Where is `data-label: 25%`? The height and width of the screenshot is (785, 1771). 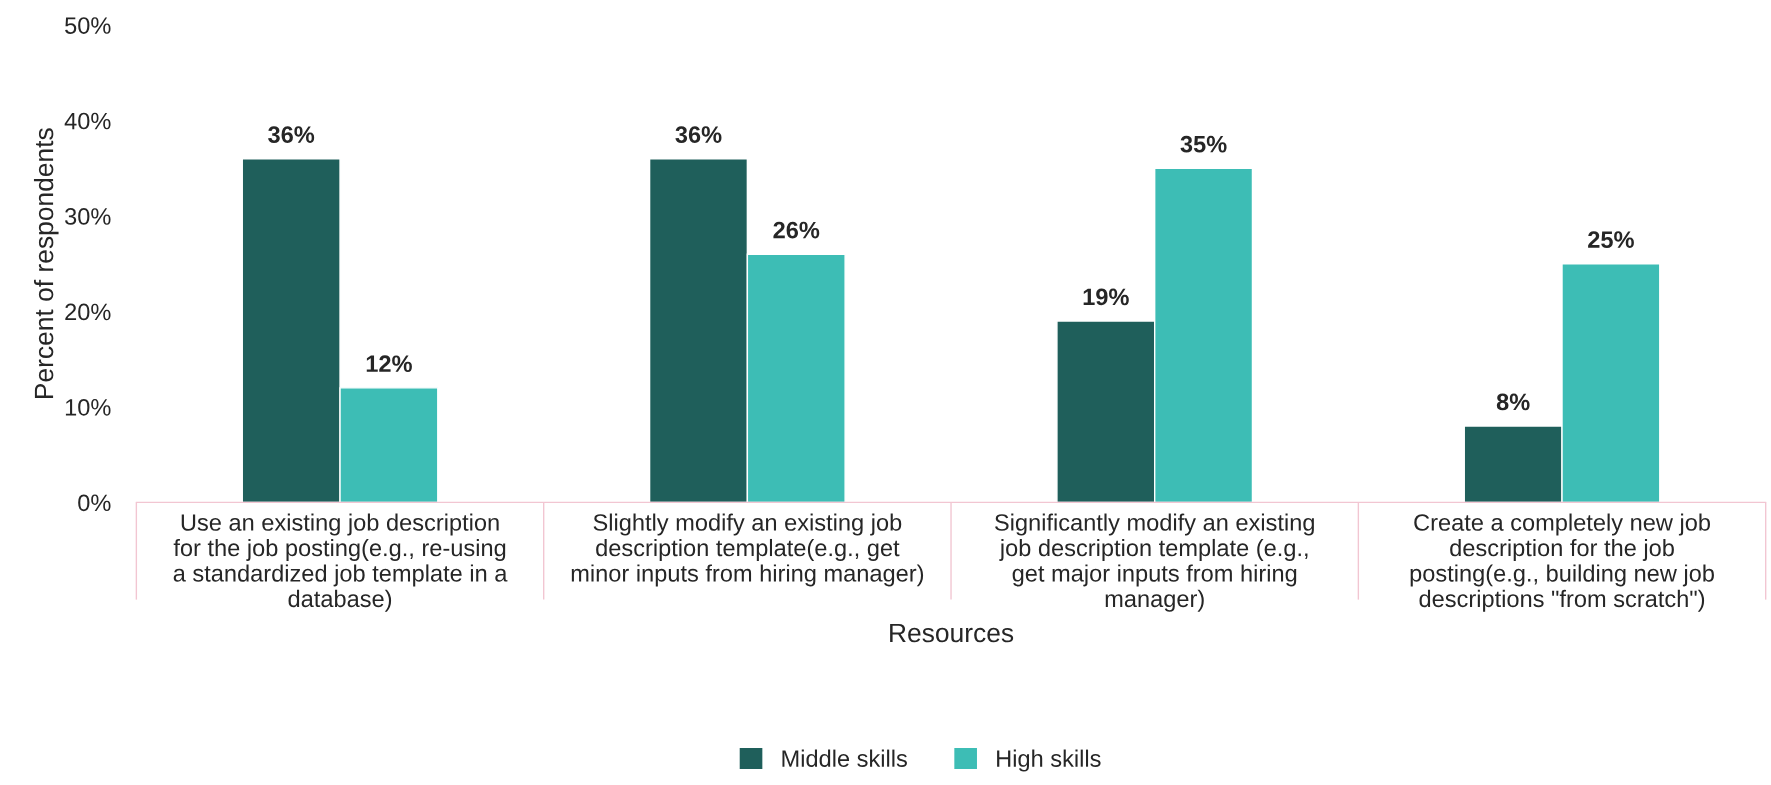 data-label: 25% is located at coordinates (1611, 239).